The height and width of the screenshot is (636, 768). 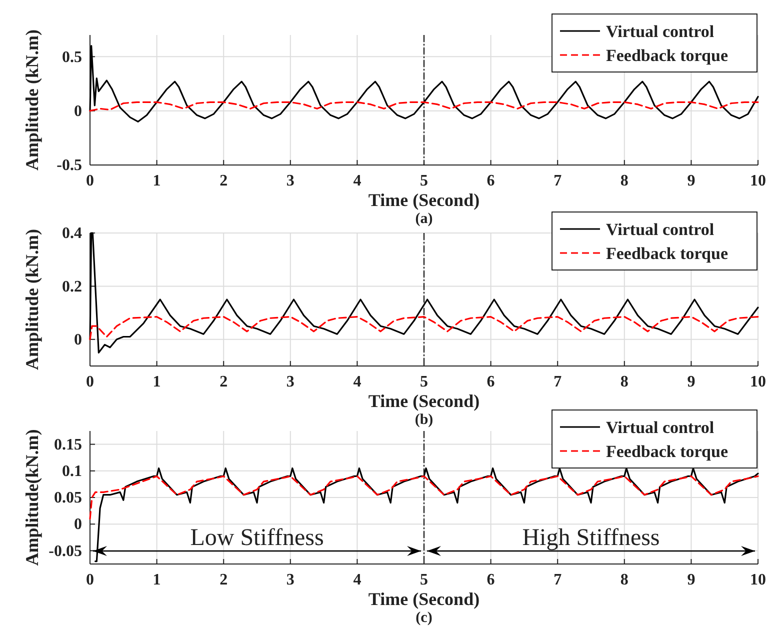 What do you see at coordinates (257, 538) in the screenshot?
I see `annotation: Low Stiffness` at bounding box center [257, 538].